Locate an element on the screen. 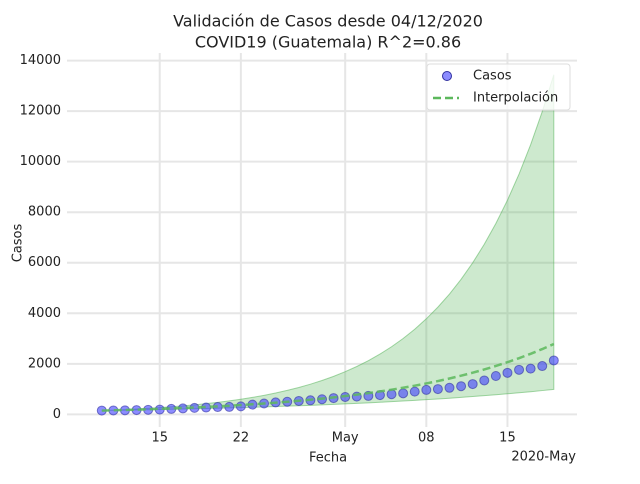 Image resolution: width=640 pixels, height=484 pixels. y-axis-label: Casos is located at coordinates (18, 243).